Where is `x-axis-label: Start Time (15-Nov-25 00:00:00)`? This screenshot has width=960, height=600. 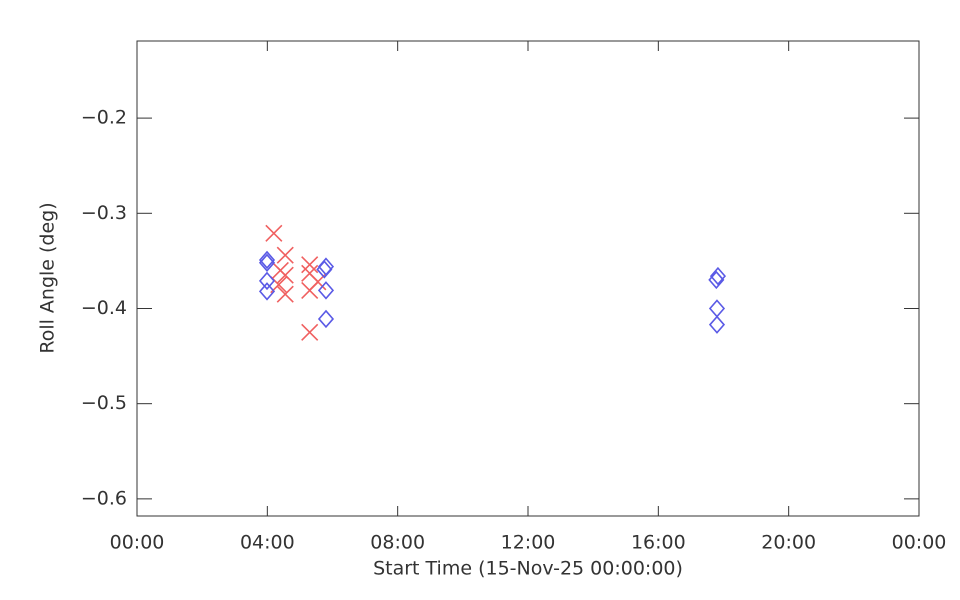
x-axis-label: Start Time (15-Nov-25 00:00:00) is located at coordinates (528, 569).